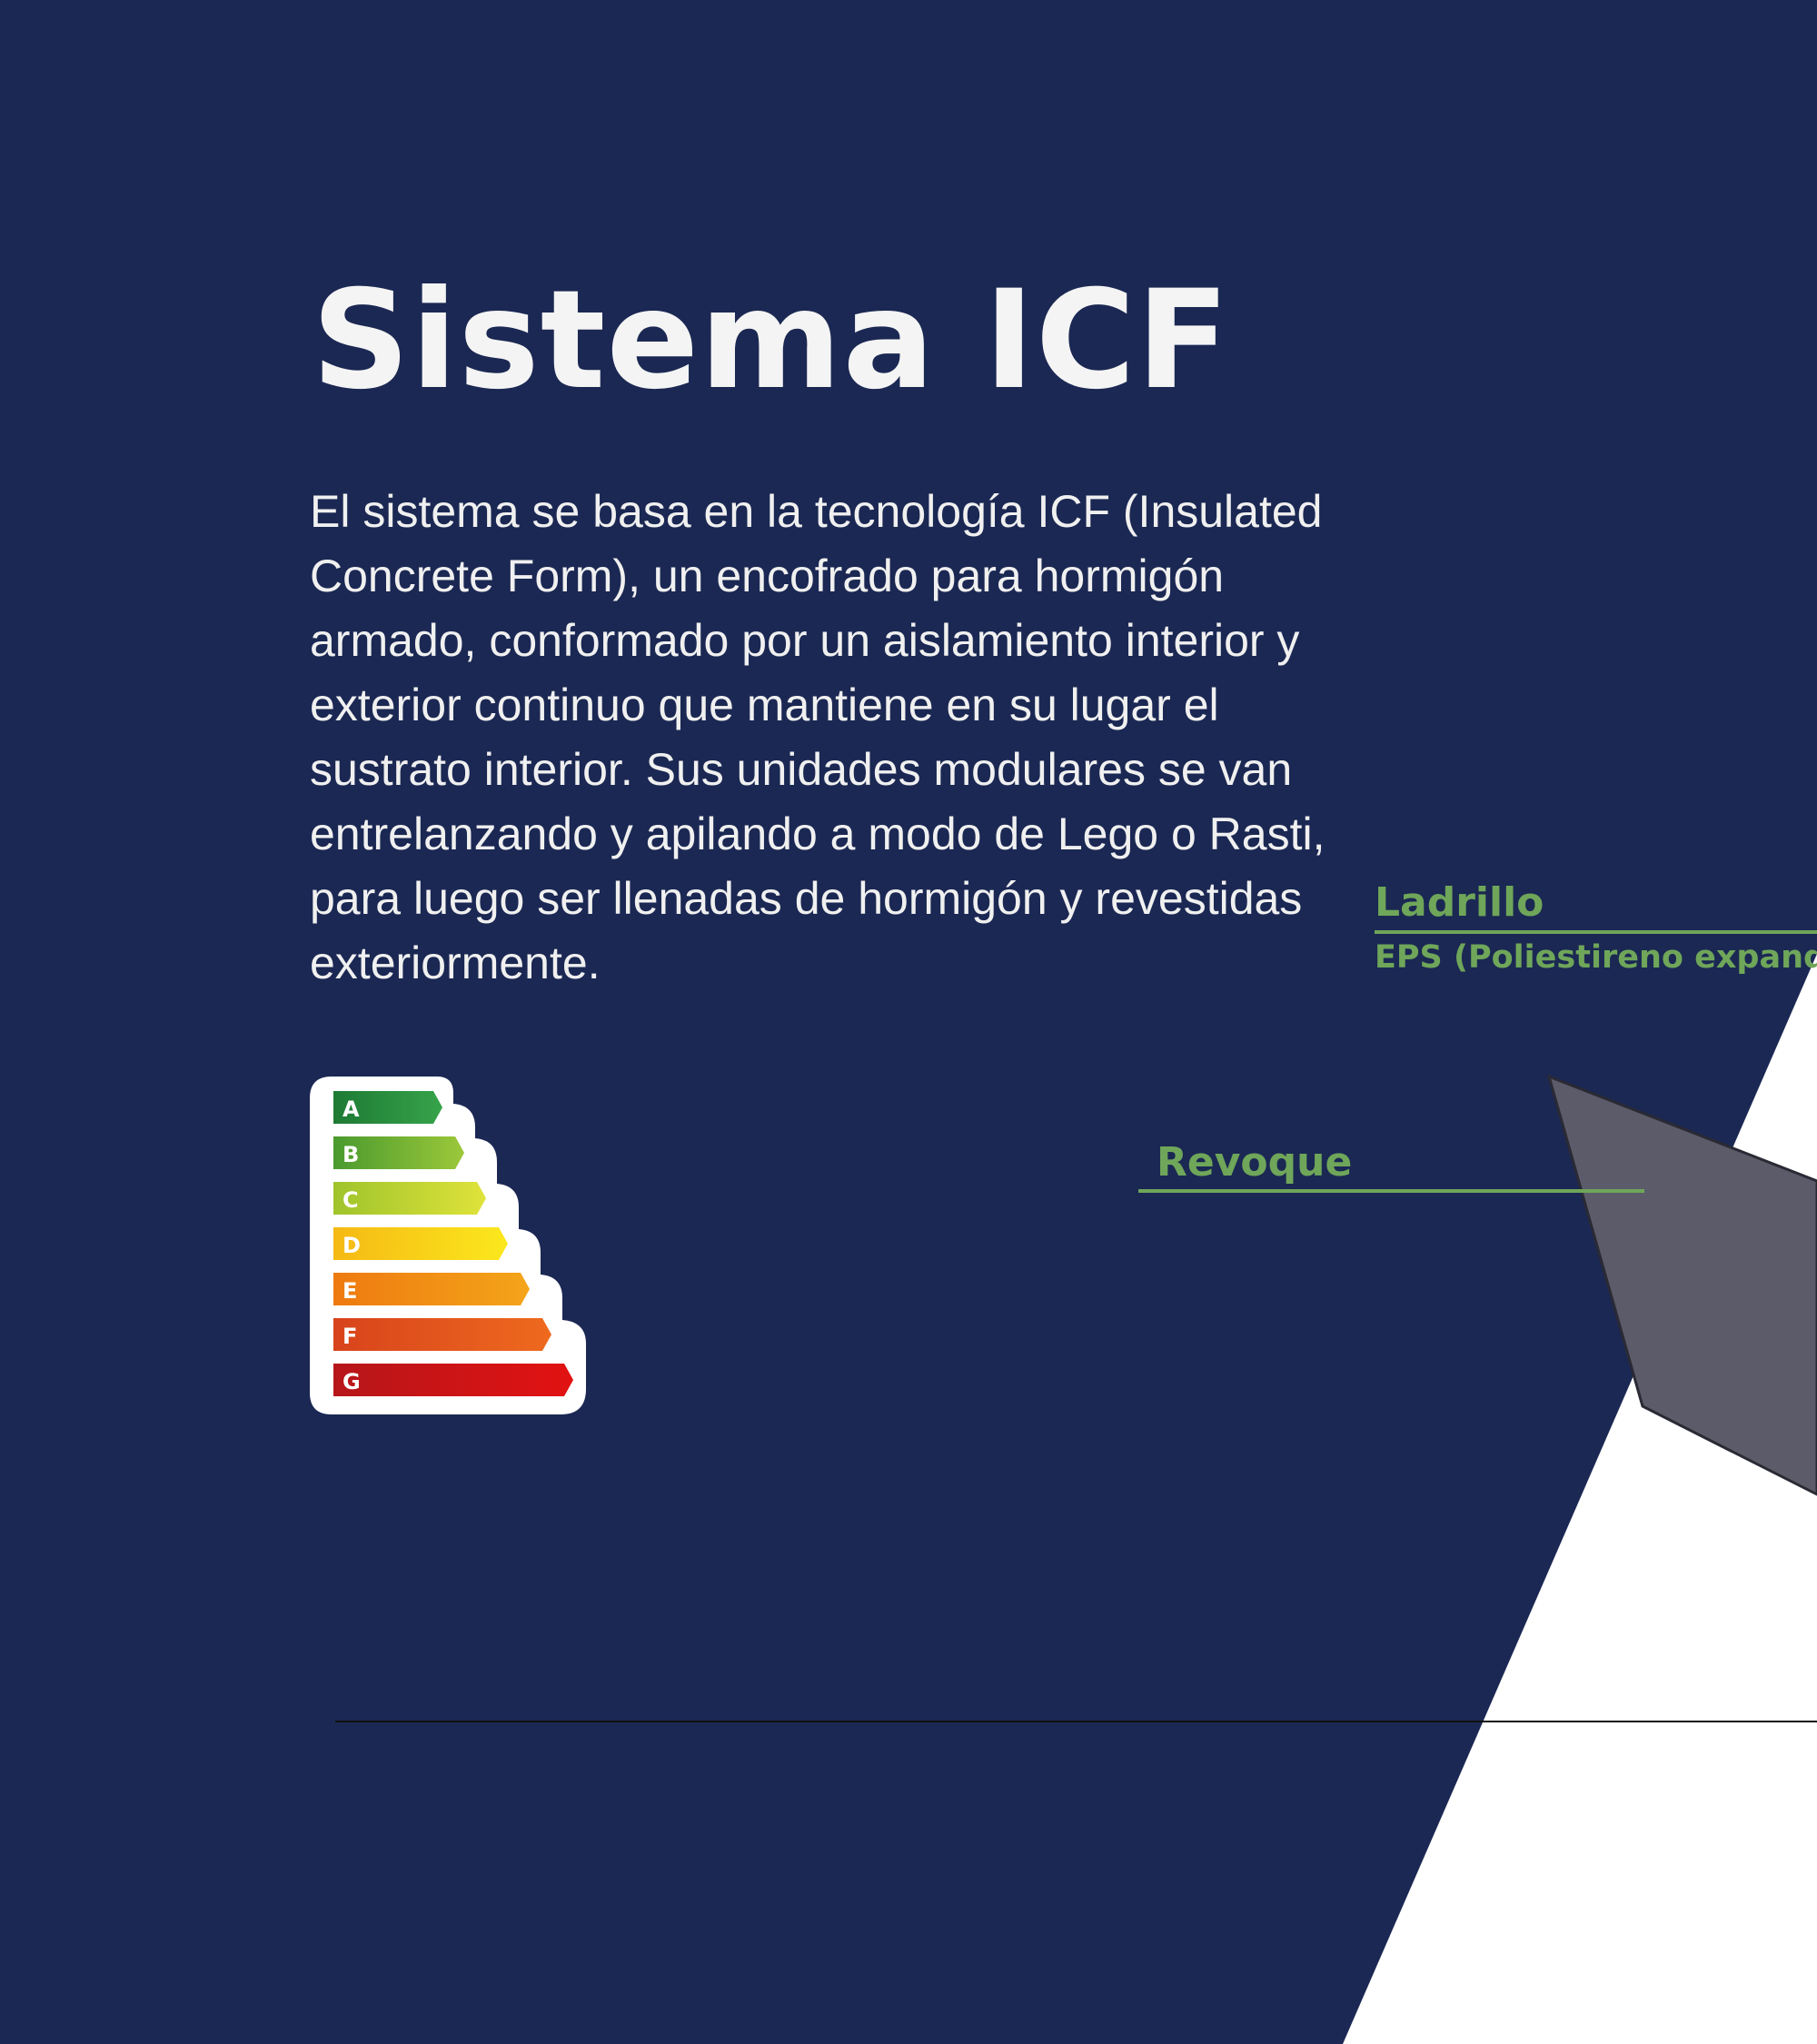 This screenshot has width=1817, height=2044. Describe the element at coordinates (1596, 958) in the screenshot. I see `eps-label: EPS (Poliestireno expandi` at that location.